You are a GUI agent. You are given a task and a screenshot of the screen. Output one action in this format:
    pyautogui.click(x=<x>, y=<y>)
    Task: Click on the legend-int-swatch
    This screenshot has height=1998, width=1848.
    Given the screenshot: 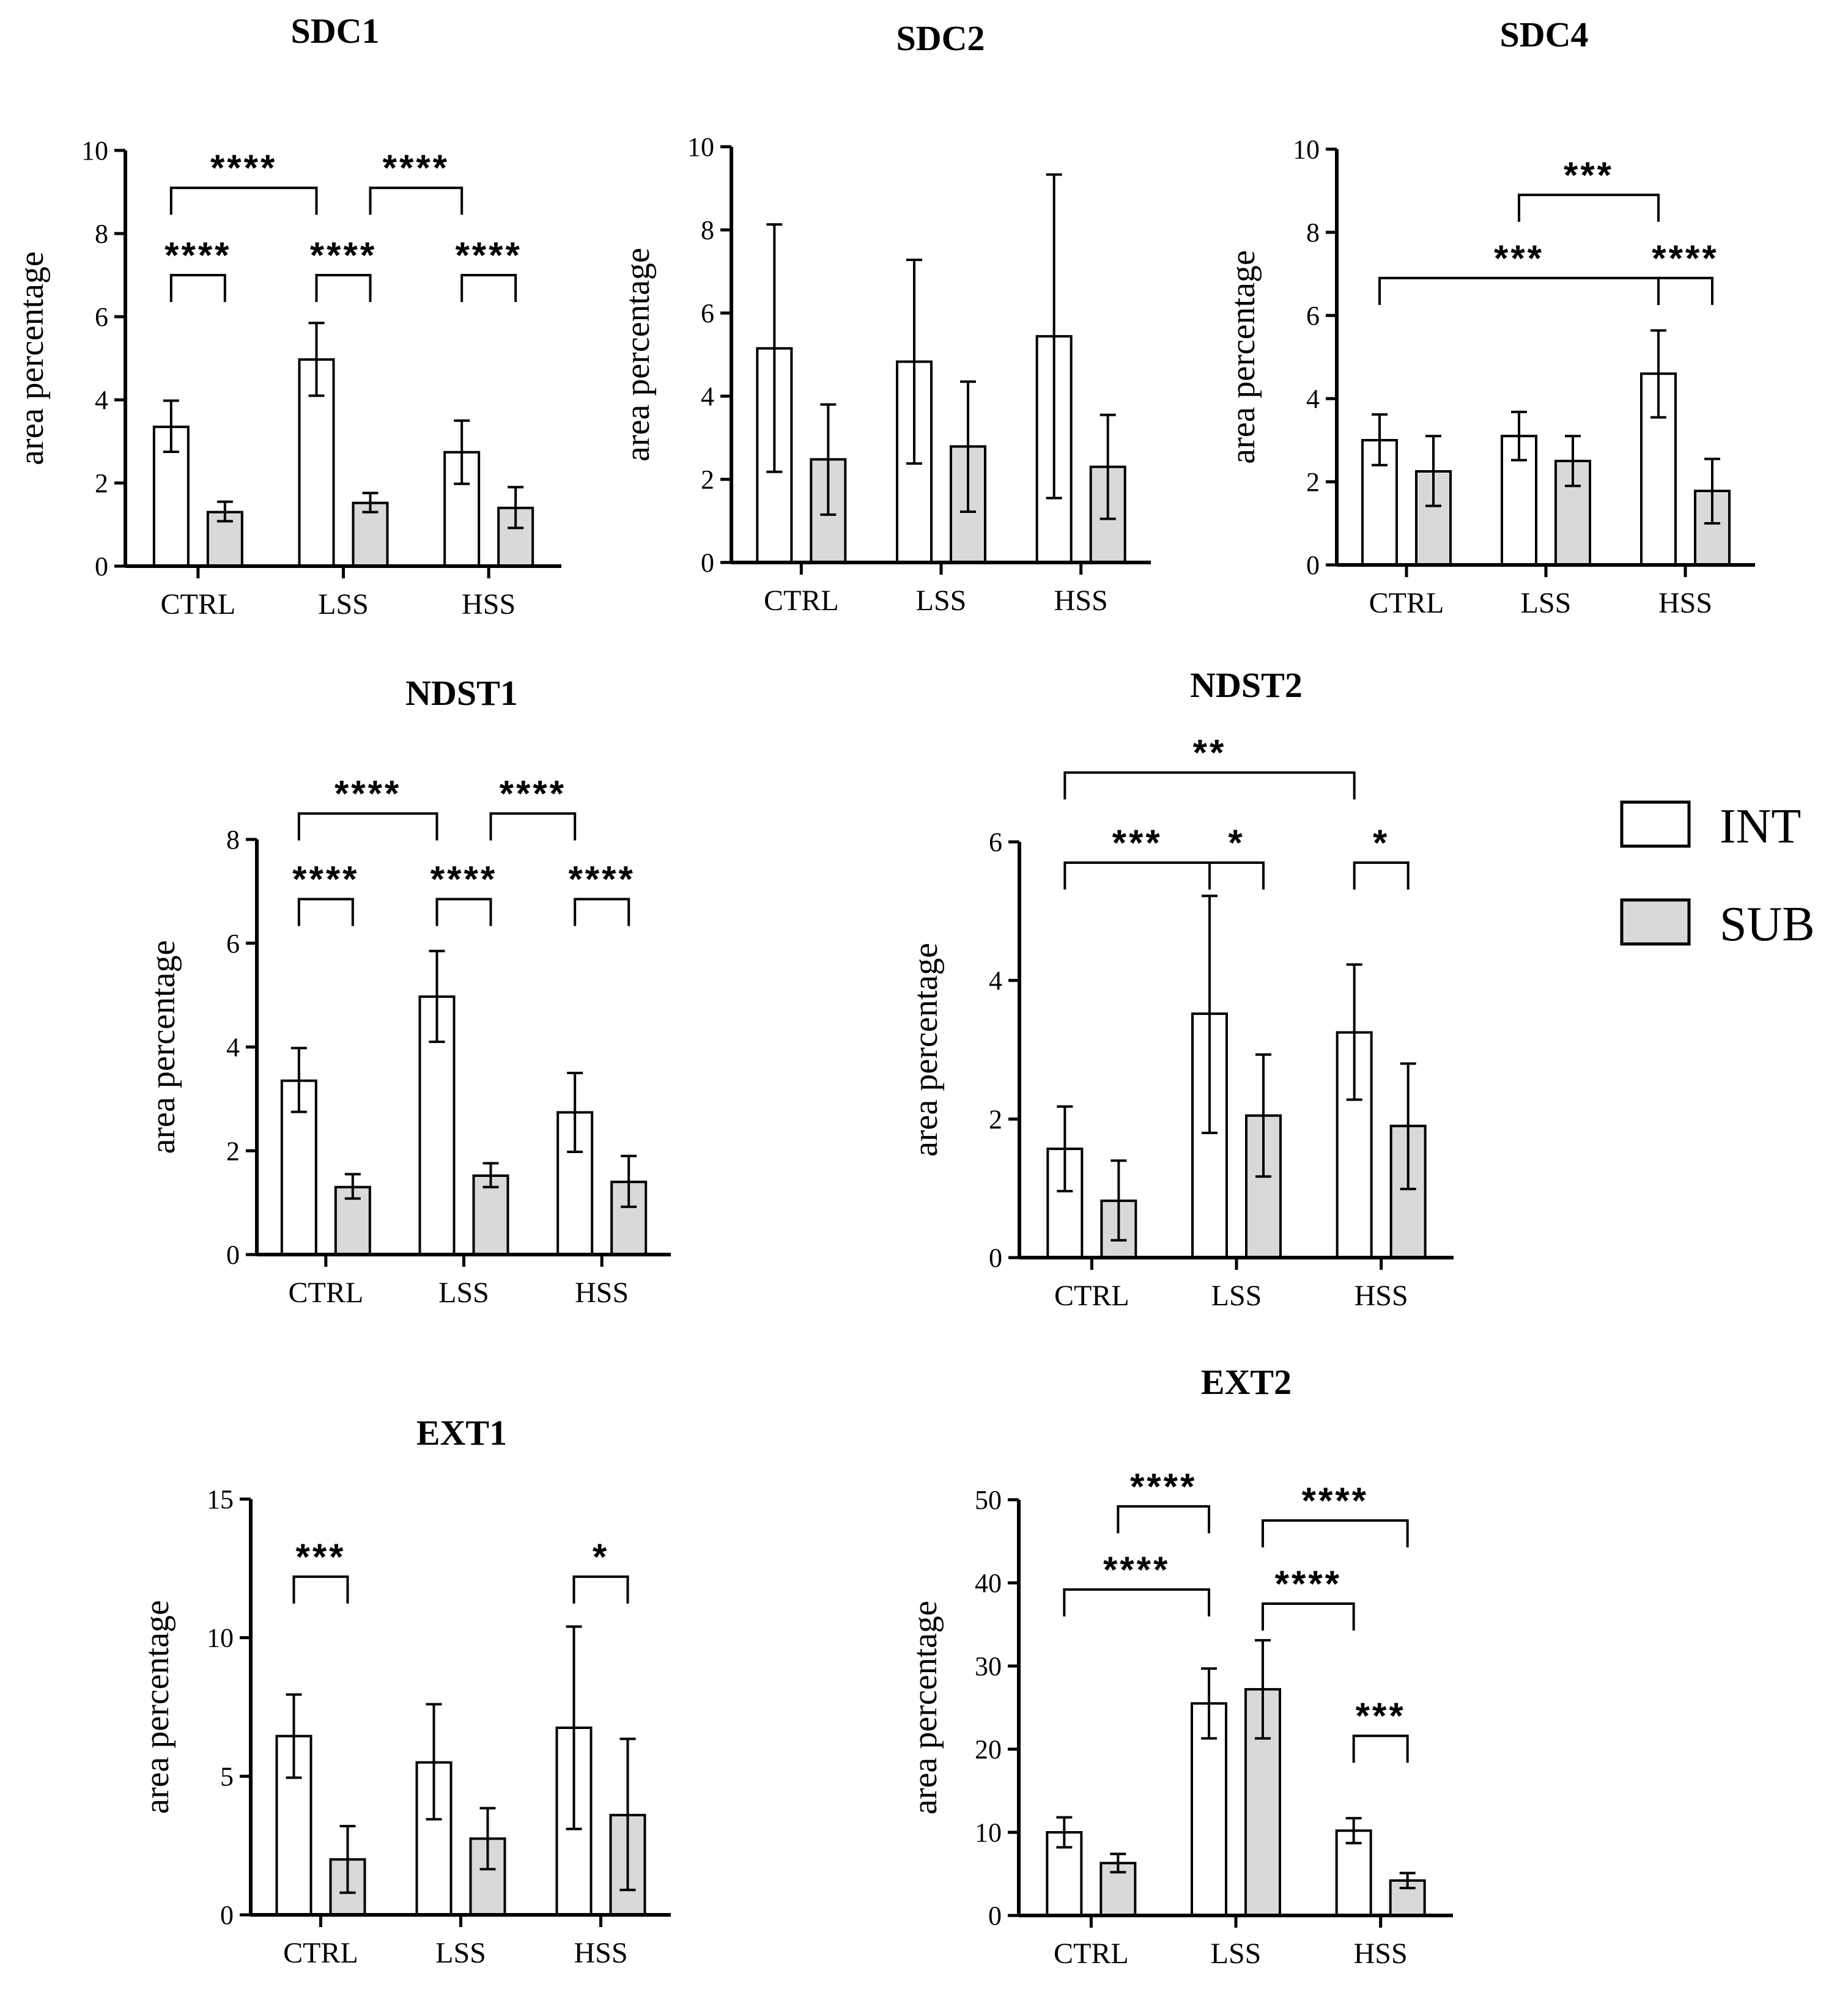 What is the action you would take?
    pyautogui.click(x=1655, y=824)
    